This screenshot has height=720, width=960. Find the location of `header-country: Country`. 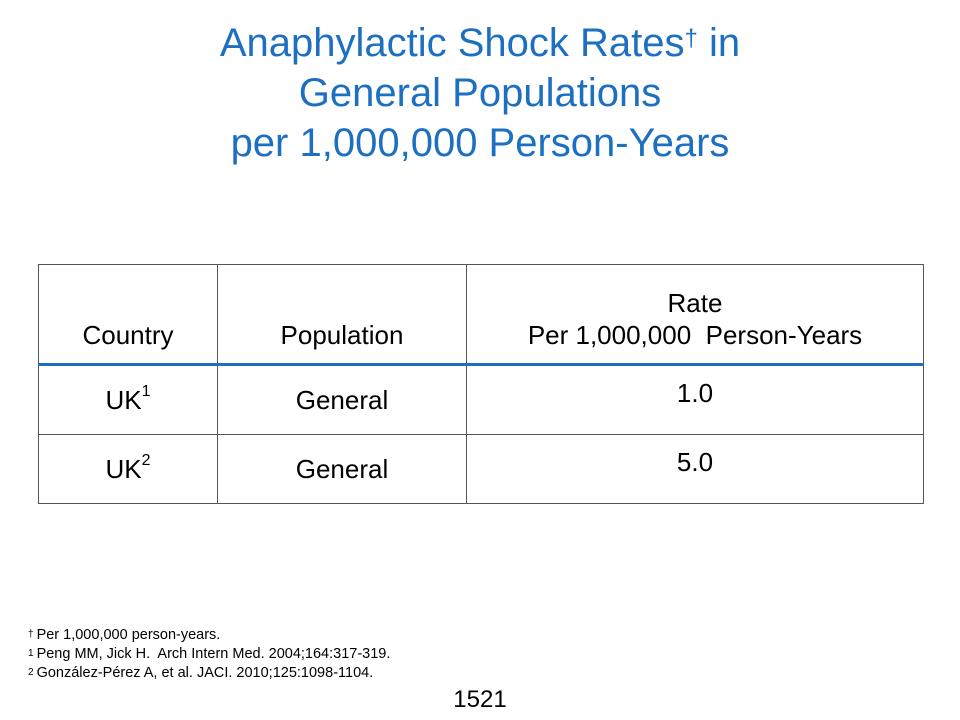

header-country: Country is located at coordinates (128, 315).